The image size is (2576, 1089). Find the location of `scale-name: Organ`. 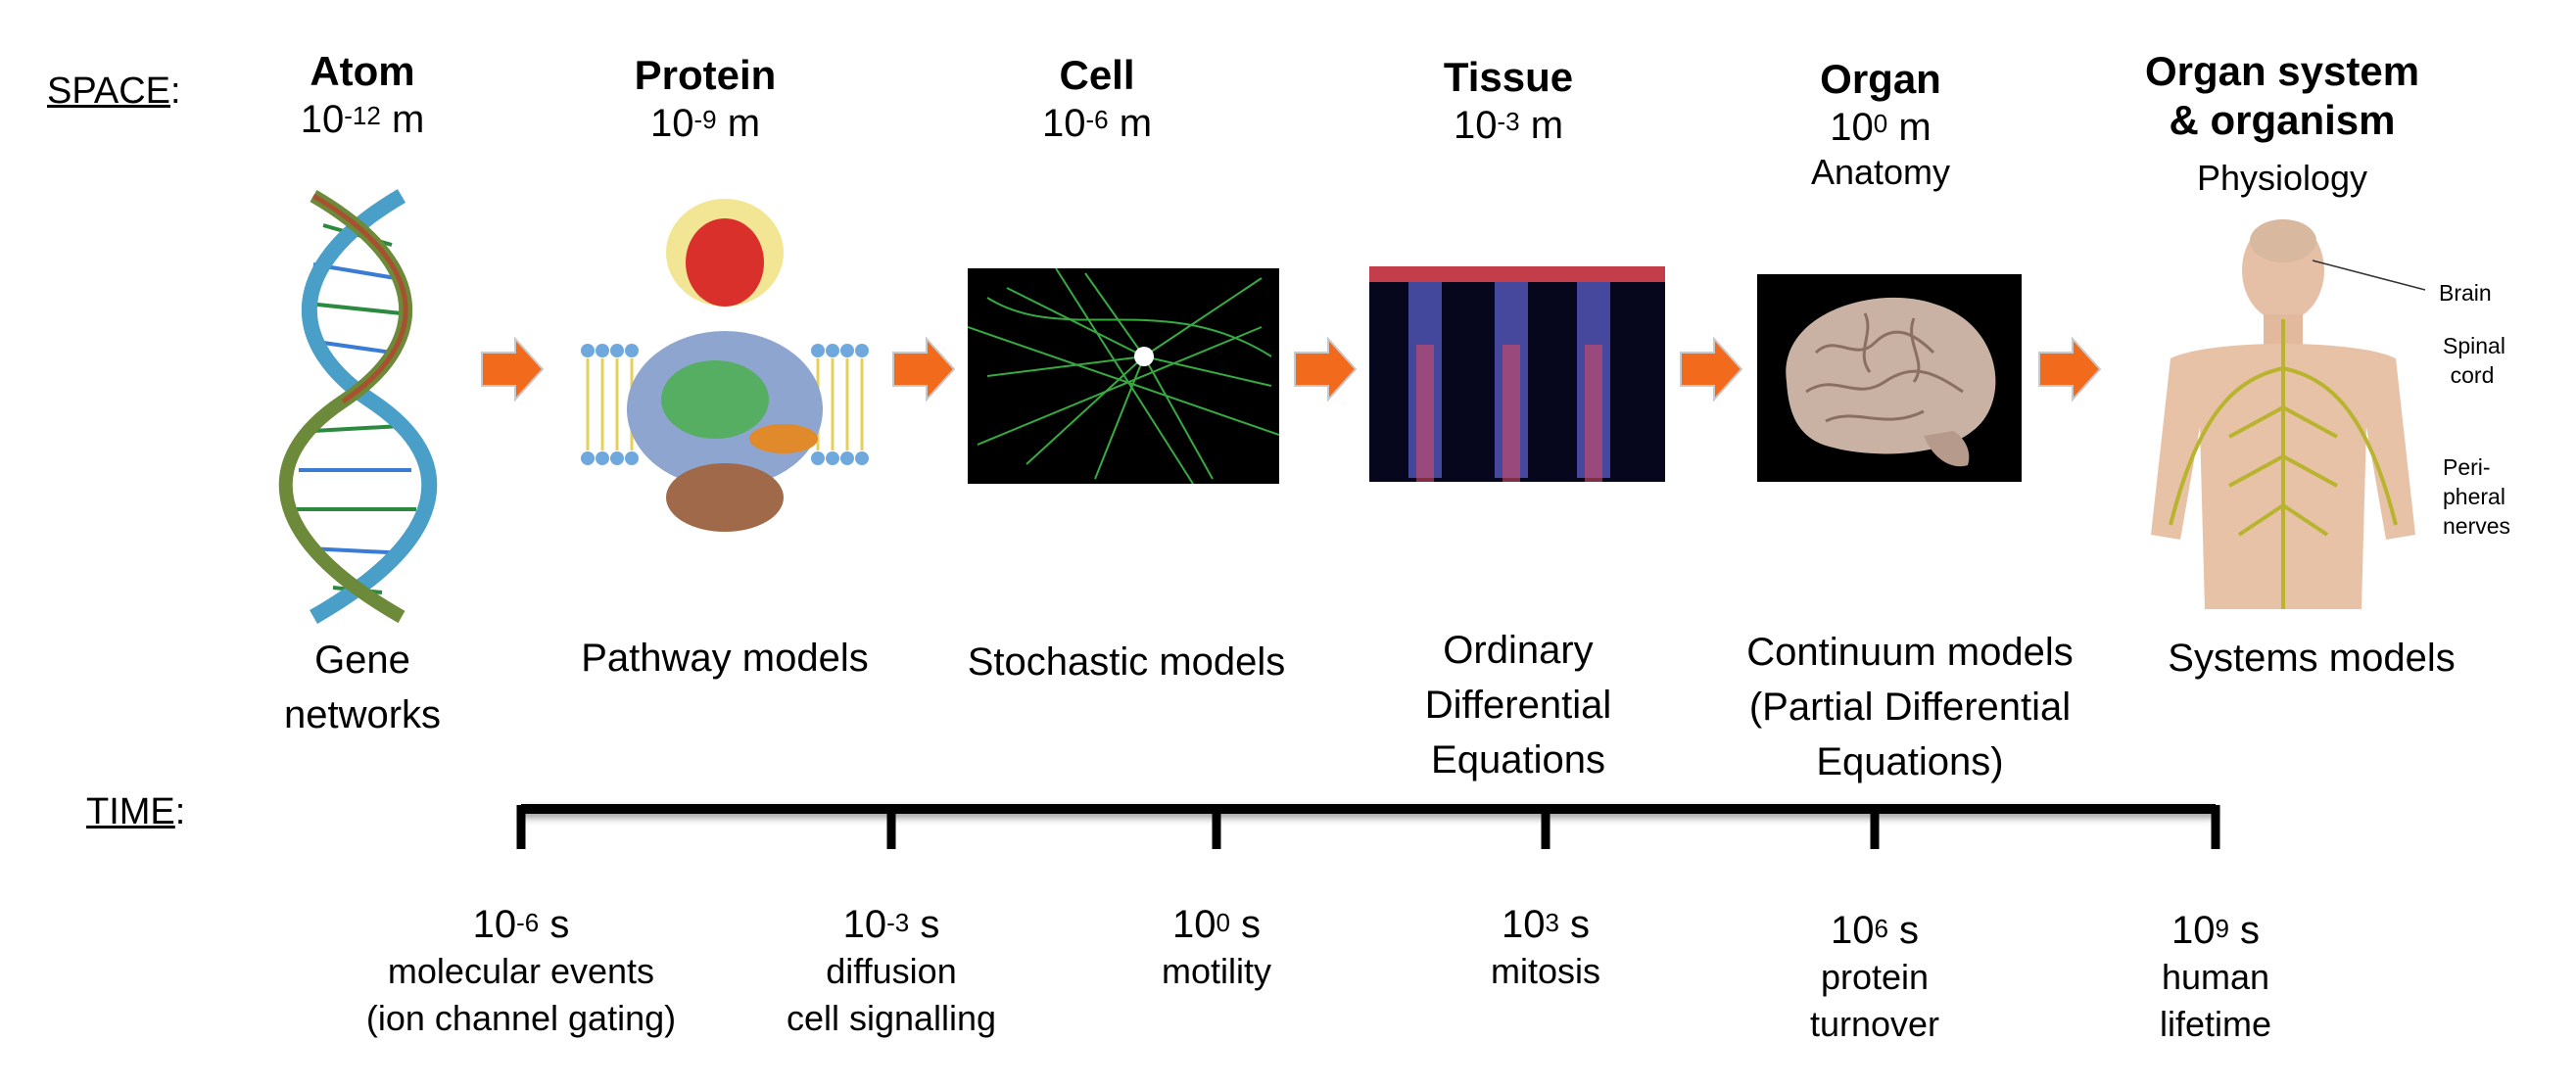

scale-name: Organ is located at coordinates (1880, 79).